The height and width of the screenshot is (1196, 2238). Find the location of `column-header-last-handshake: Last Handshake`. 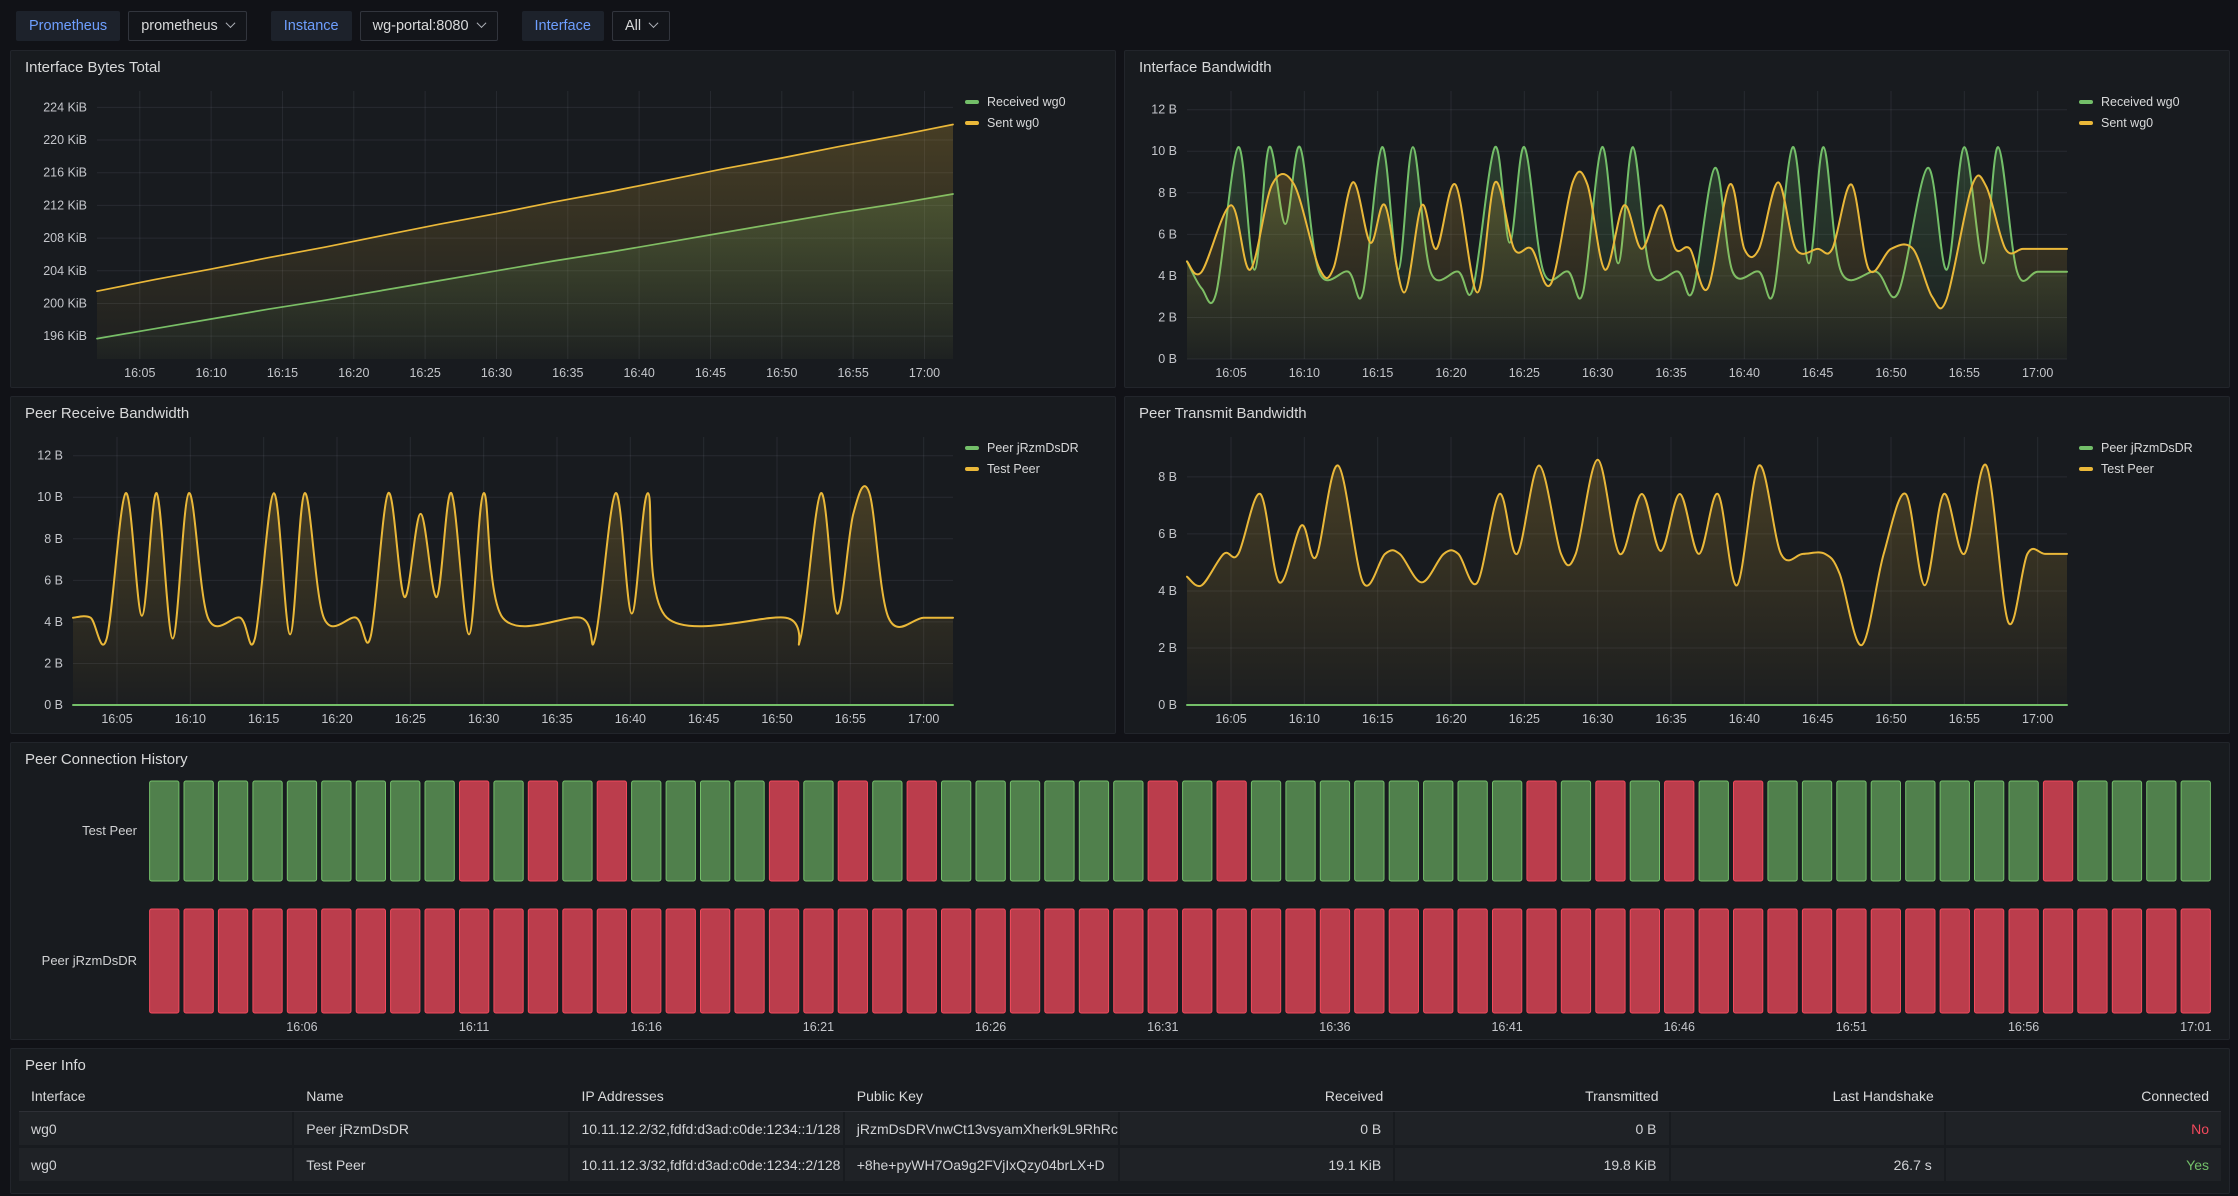

column-header-last-handshake: Last Handshake is located at coordinates (1808, 1096).